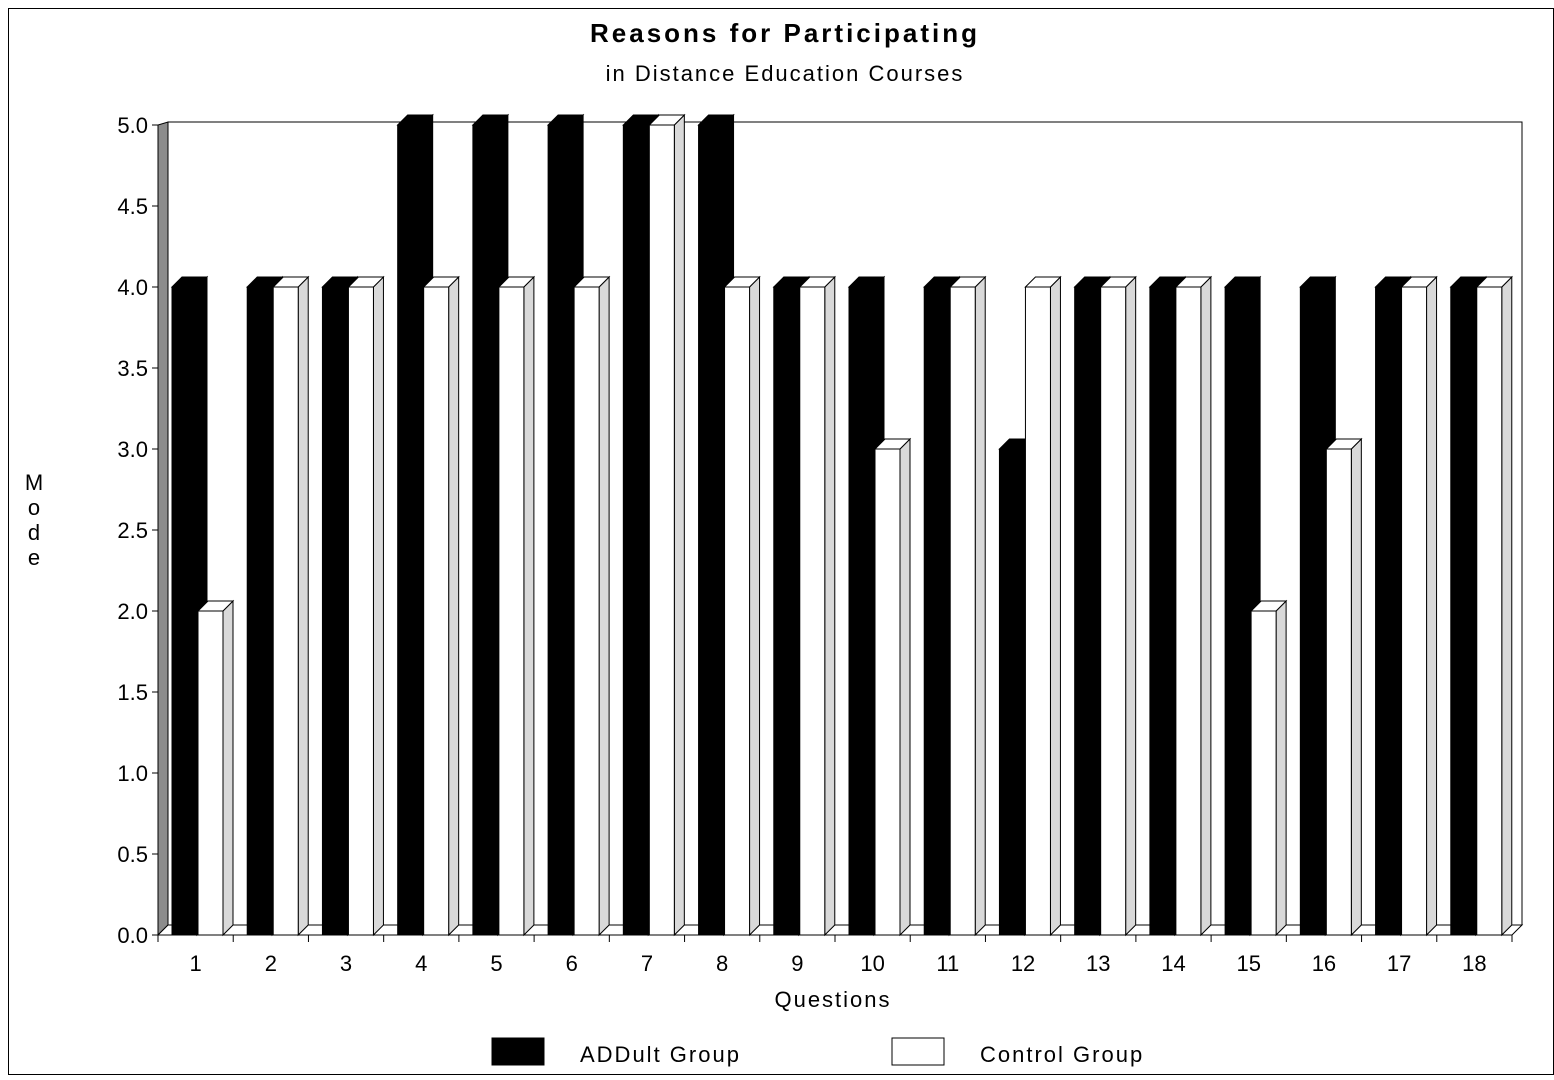 The height and width of the screenshot is (1080, 1554). Describe the element at coordinates (1062, 1054) in the screenshot. I see `legend-label: Control Group` at that location.